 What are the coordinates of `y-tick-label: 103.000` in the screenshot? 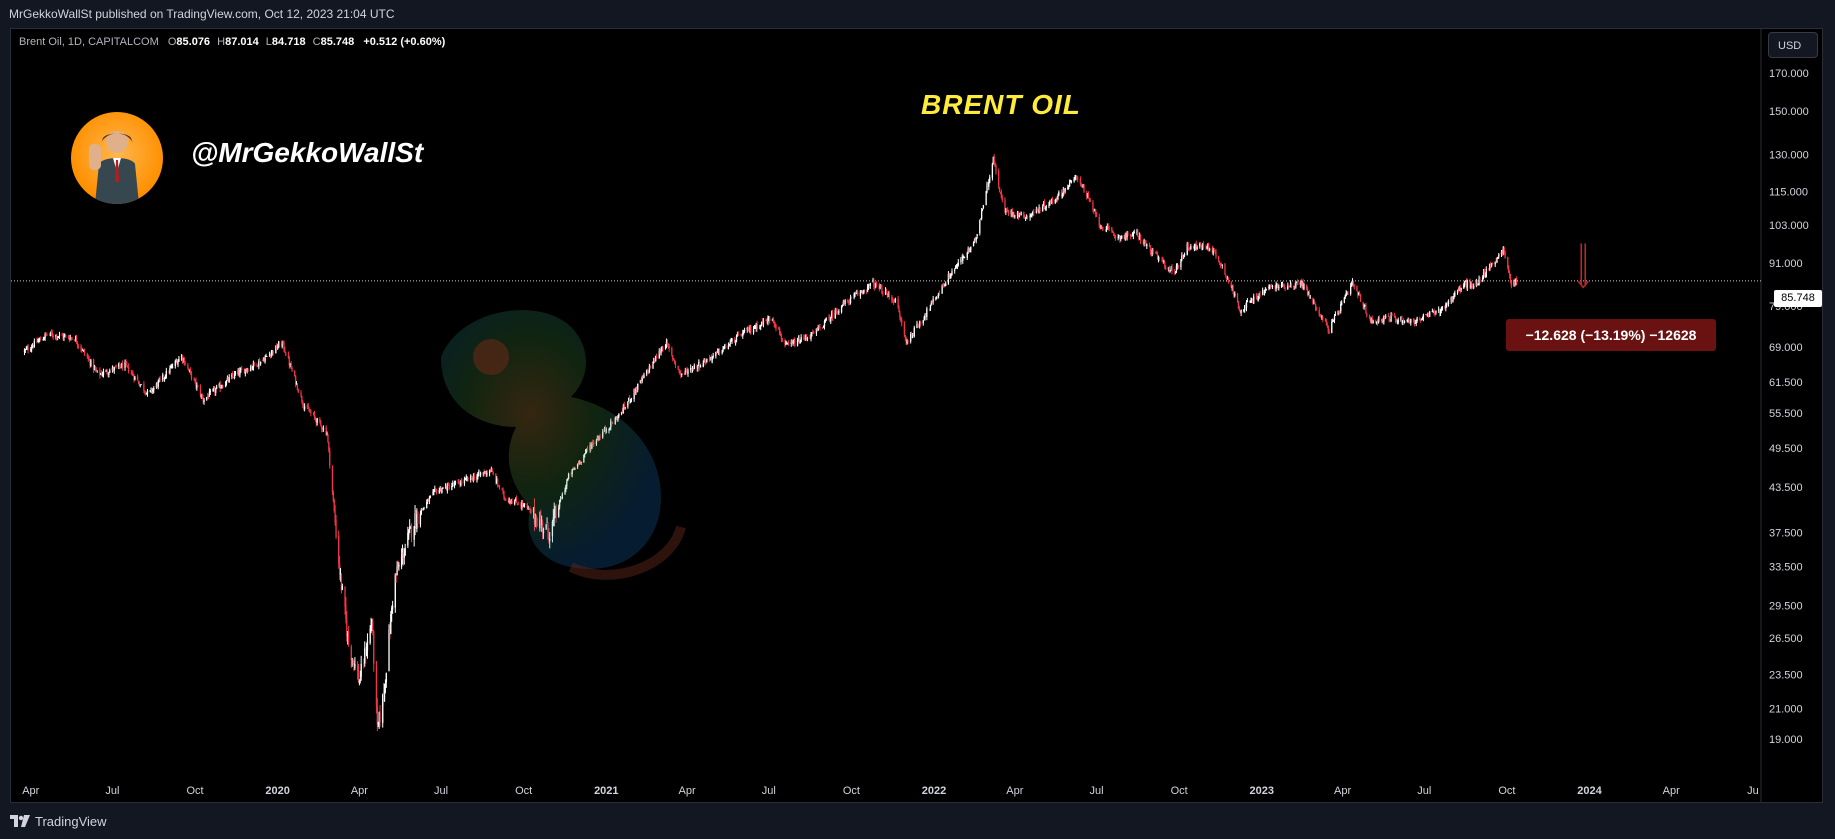 It's located at (1789, 226).